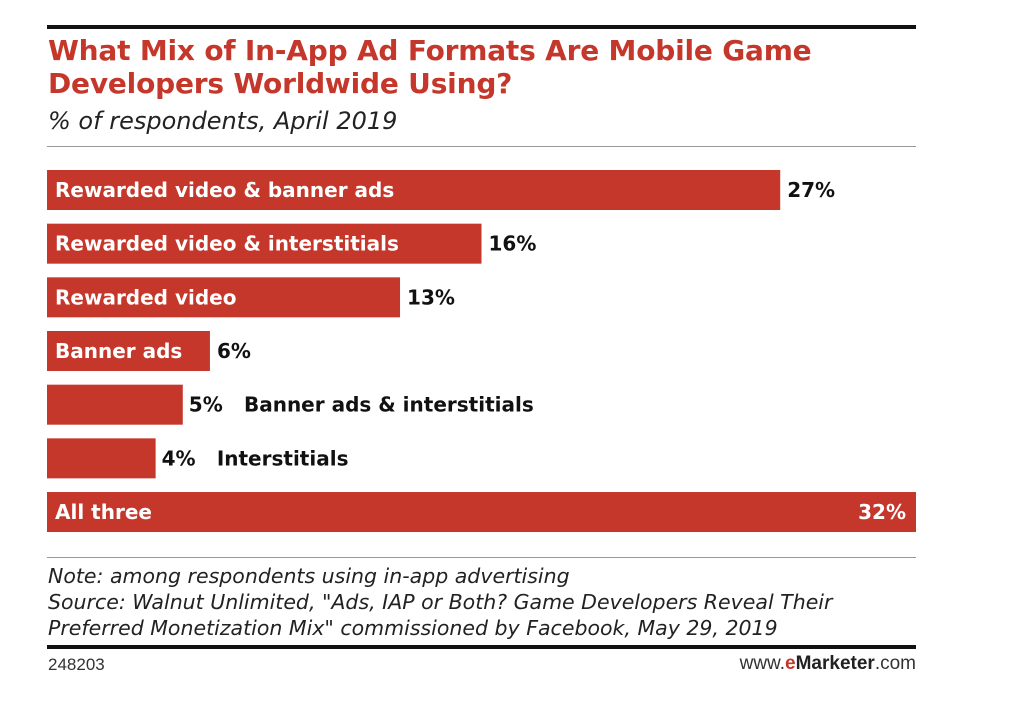 The width and height of the screenshot is (1024, 722). I want to click on emarketer-logo: www.eMarketer.com, so click(828, 664).